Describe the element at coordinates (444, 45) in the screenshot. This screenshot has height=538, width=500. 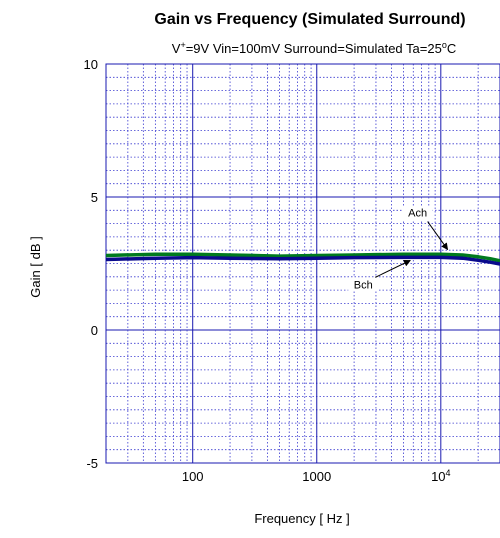
I see `subtitle-degree-superscript: o` at that location.